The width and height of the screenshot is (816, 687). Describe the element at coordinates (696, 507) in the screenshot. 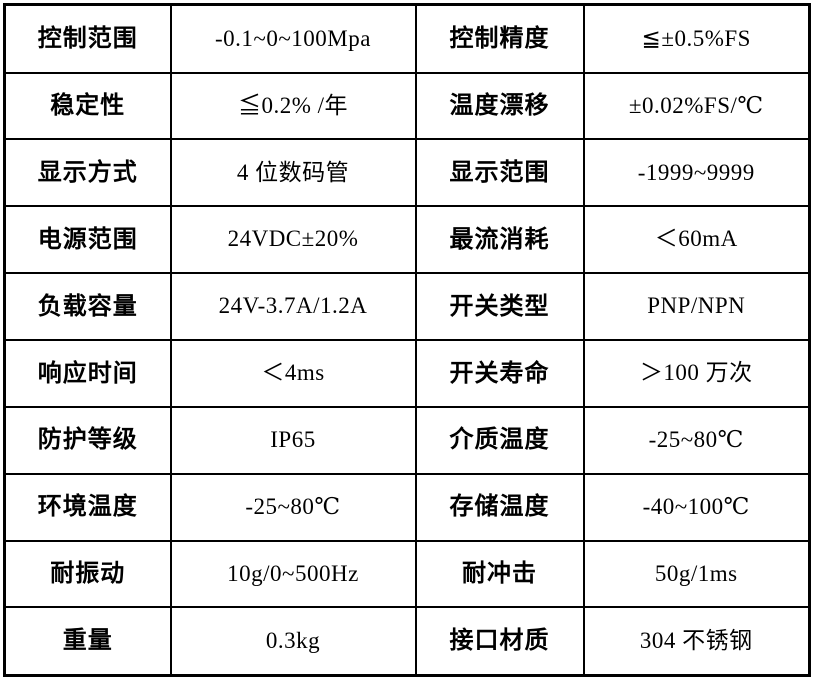

I see `spec-value-storage-temperature: -40~100℃` at that location.